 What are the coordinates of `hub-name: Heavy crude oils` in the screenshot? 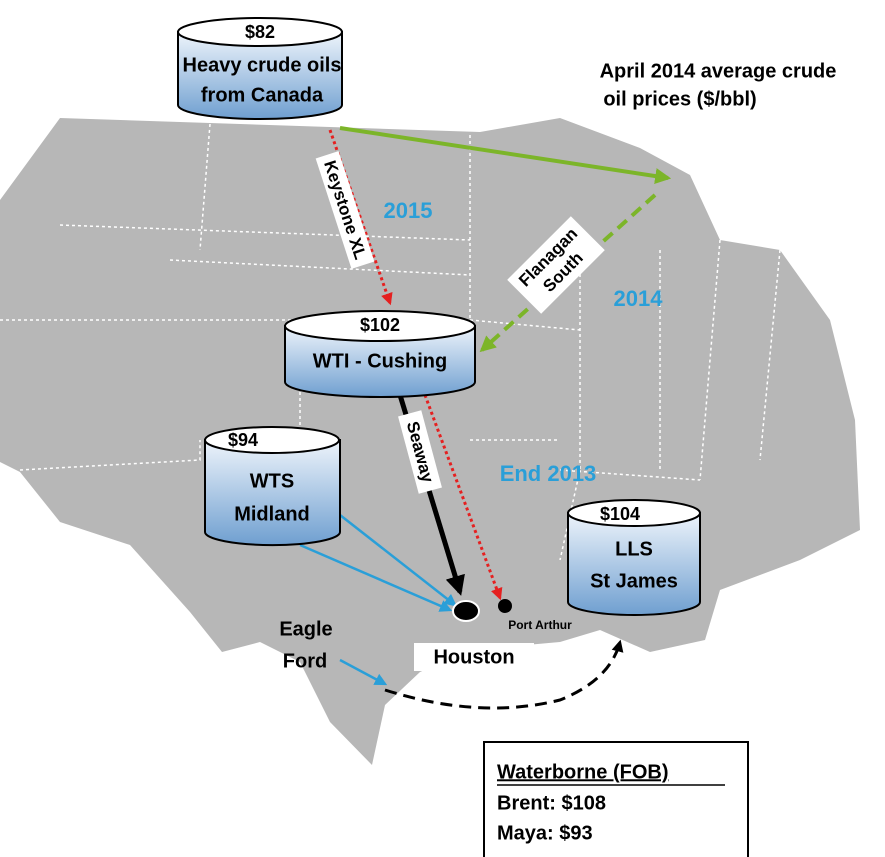 It's located at (262, 65).